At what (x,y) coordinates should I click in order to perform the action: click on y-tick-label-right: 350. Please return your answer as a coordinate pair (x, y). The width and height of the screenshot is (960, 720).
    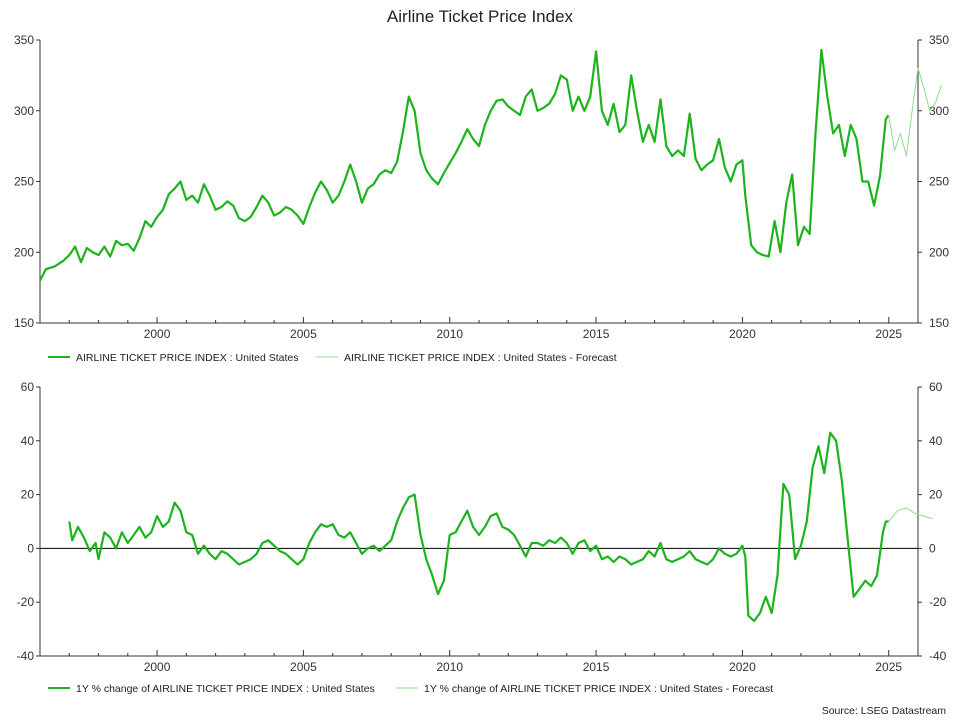
    Looking at the image, I should click on (939, 40).